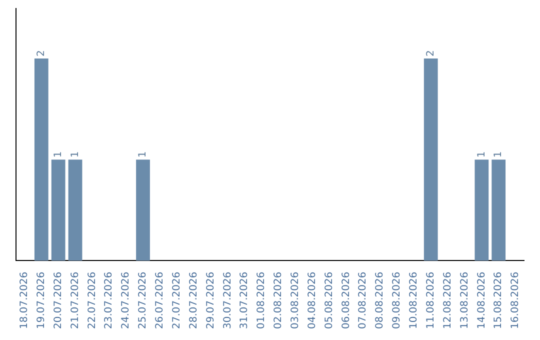 Image resolution: width=540 pixels, height=340 pixels. What do you see at coordinates (397, 301) in the screenshot?
I see `x-tick-label: 09.08.2026` at bounding box center [397, 301].